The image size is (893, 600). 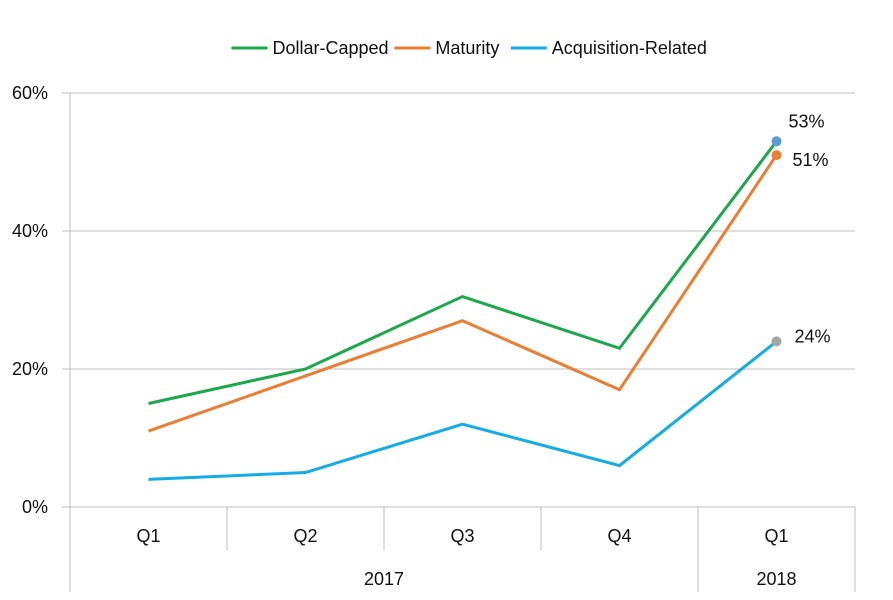 I want to click on x-tick-label: Q4, so click(x=619, y=536).